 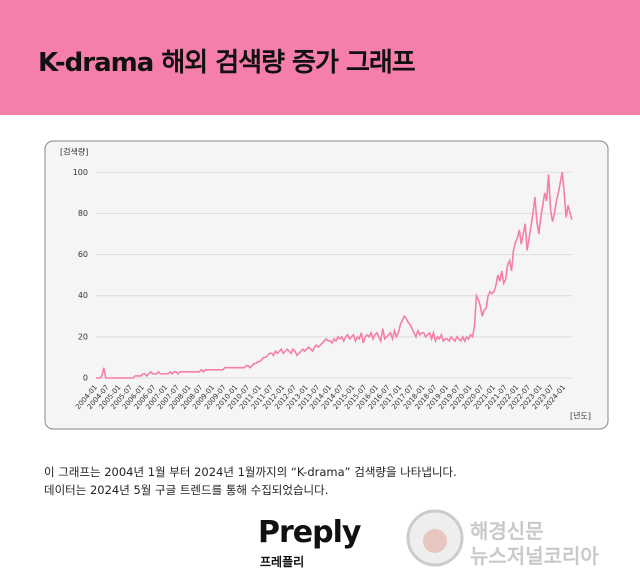 I want to click on y-axis-title: [검색량], so click(x=74, y=152).